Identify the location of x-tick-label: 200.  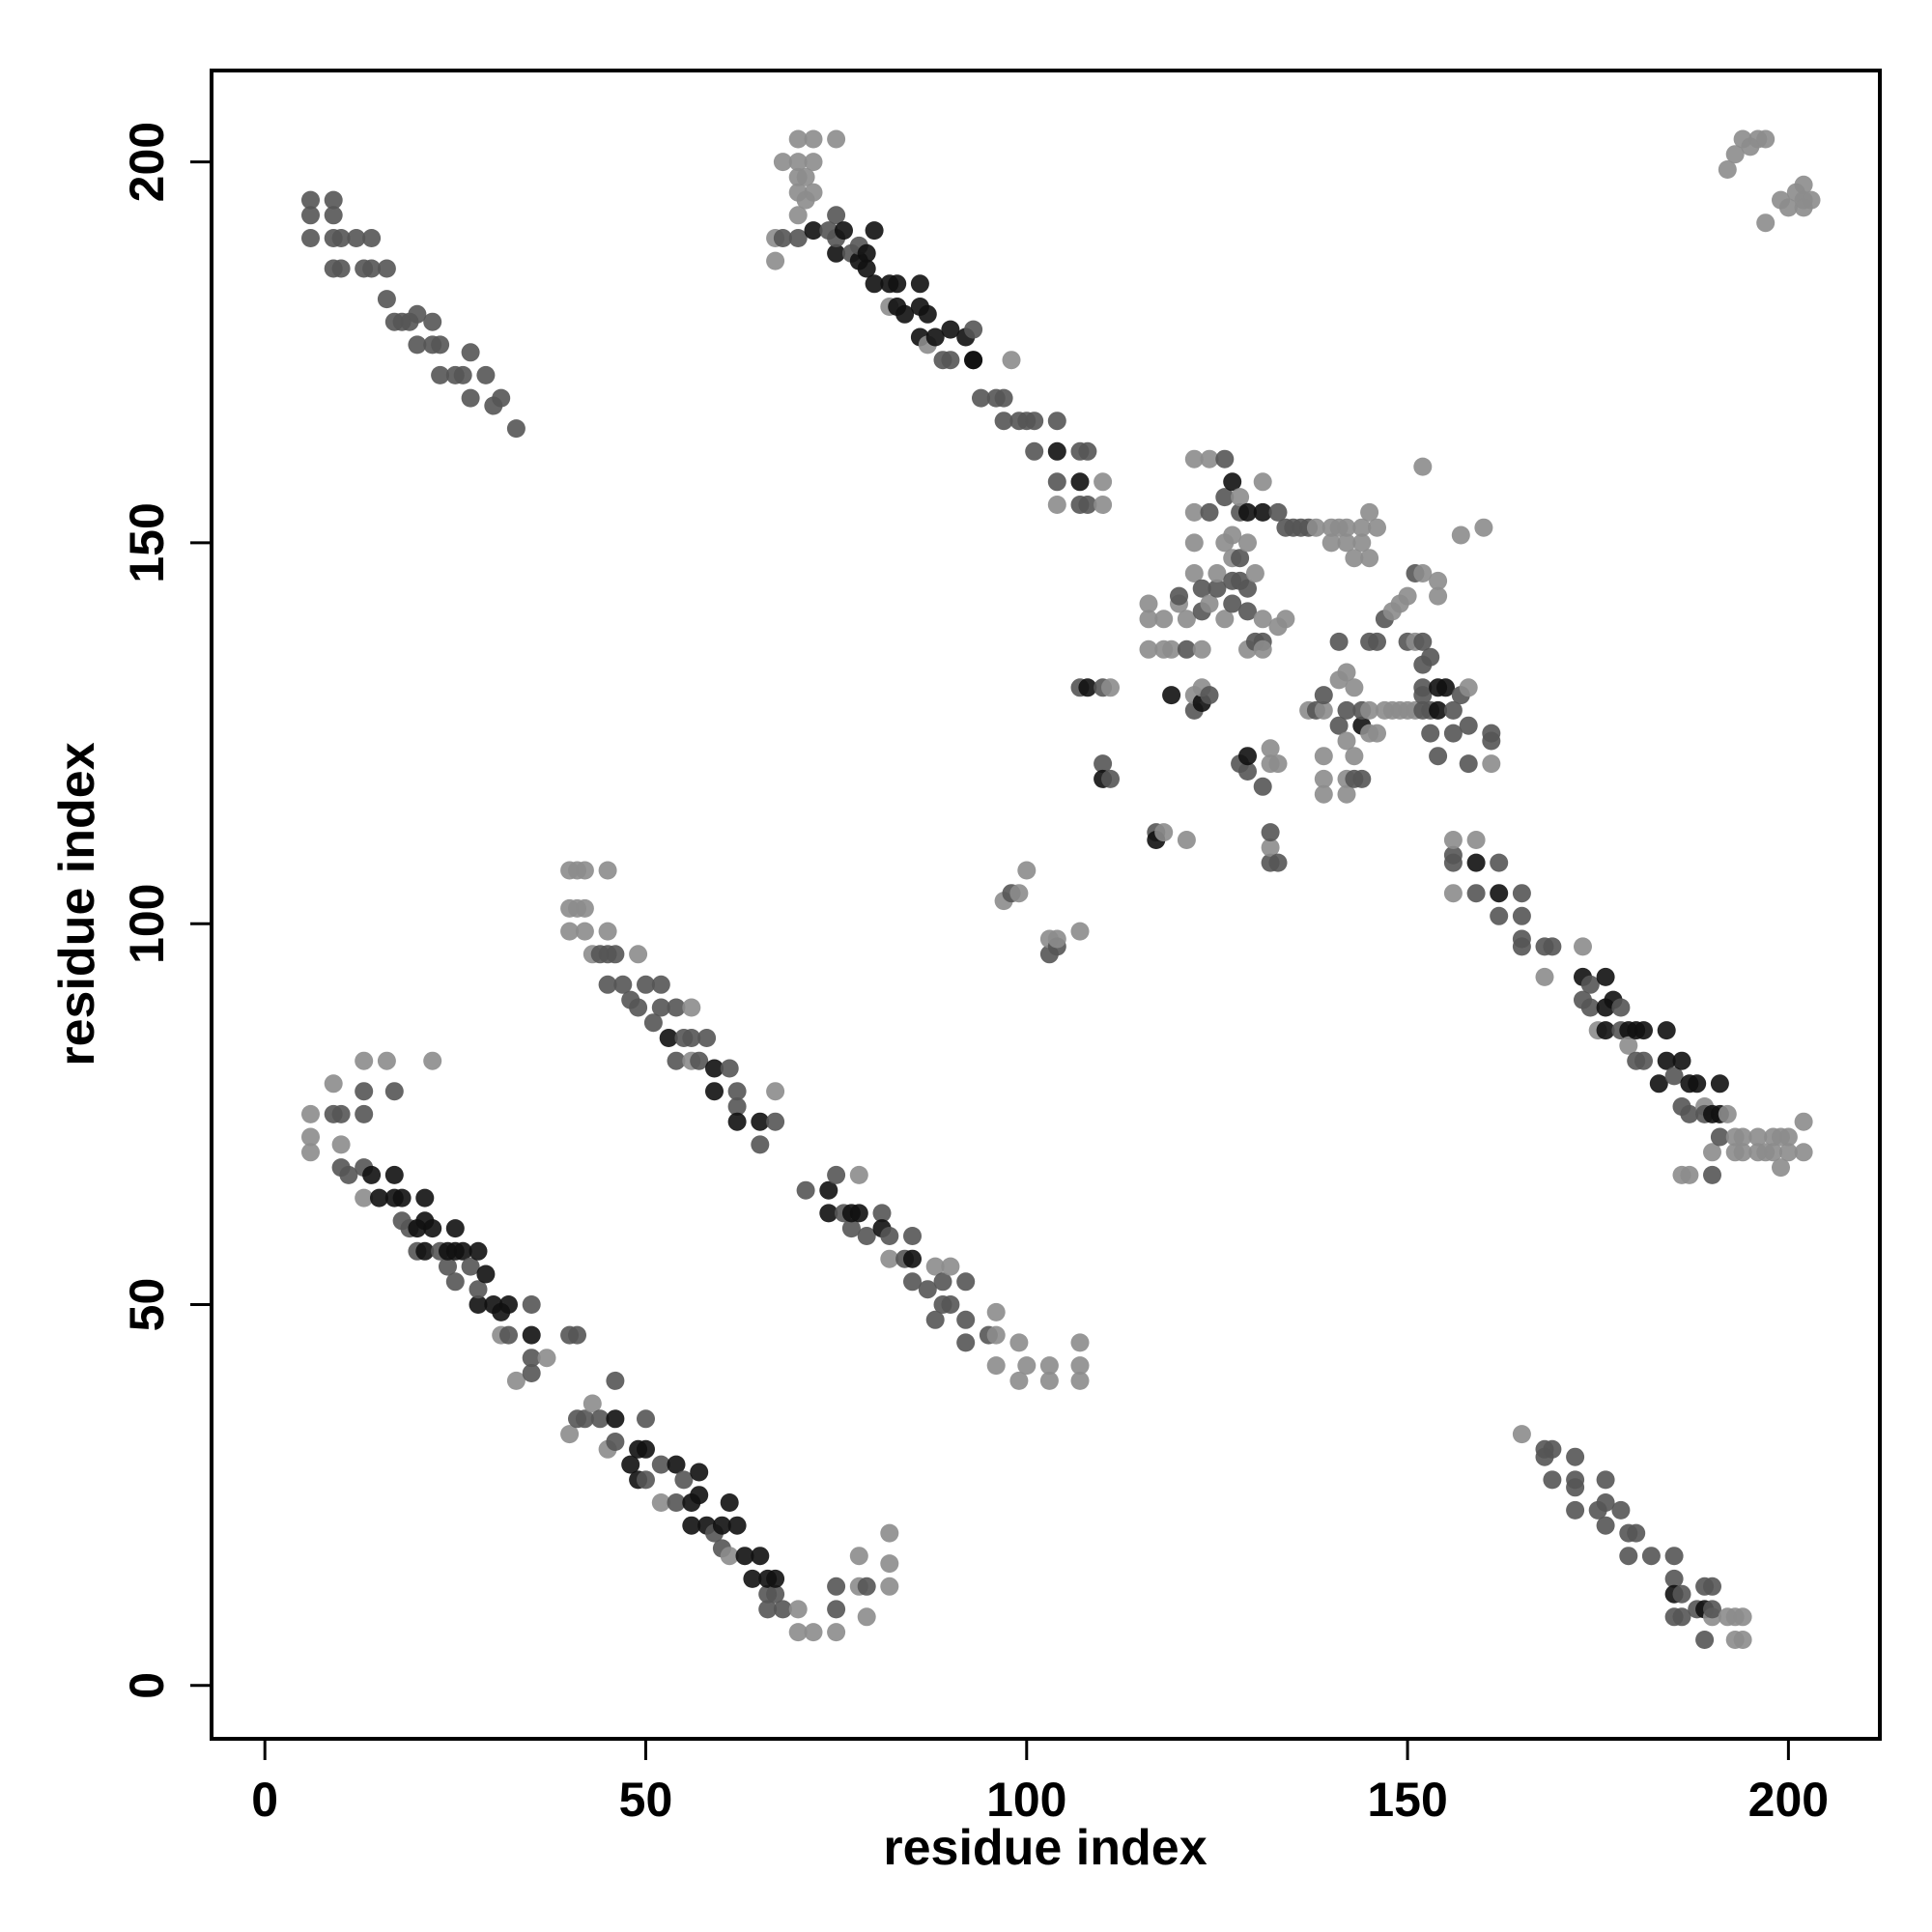
(1788, 1800).